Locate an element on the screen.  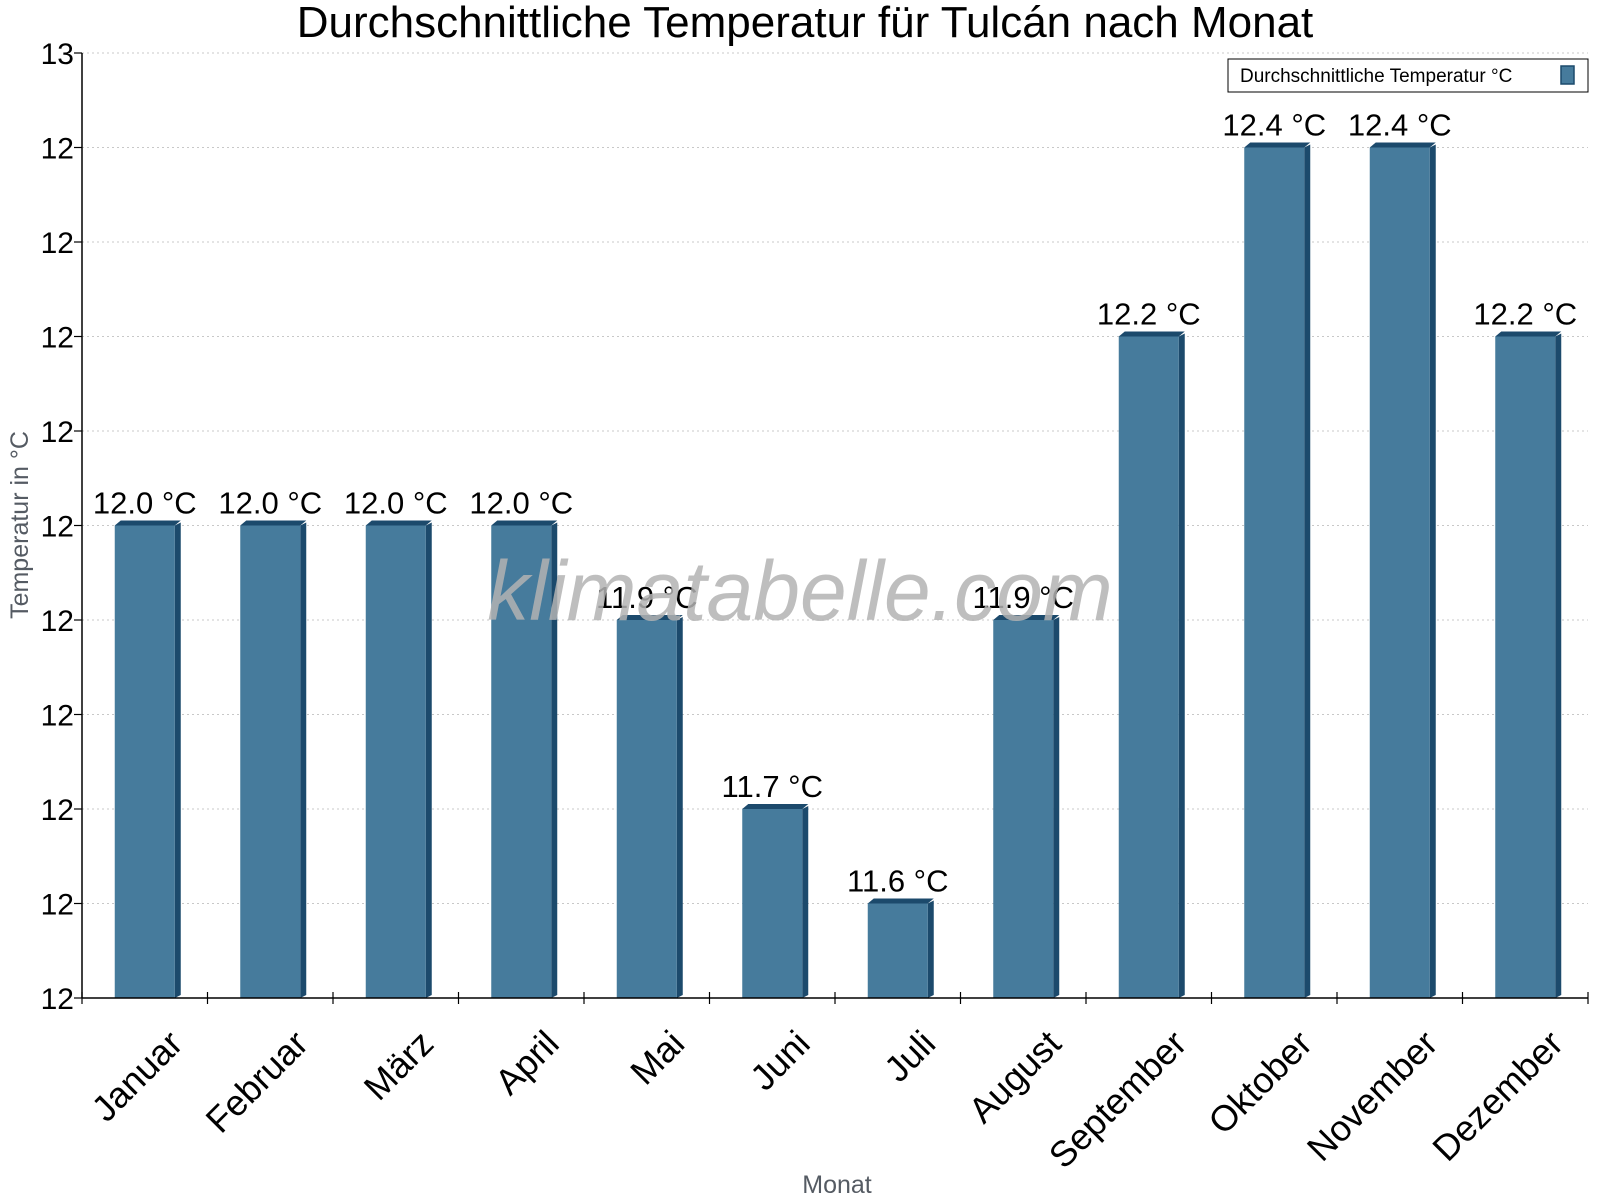
bar-juli is located at coordinates (900, 948).